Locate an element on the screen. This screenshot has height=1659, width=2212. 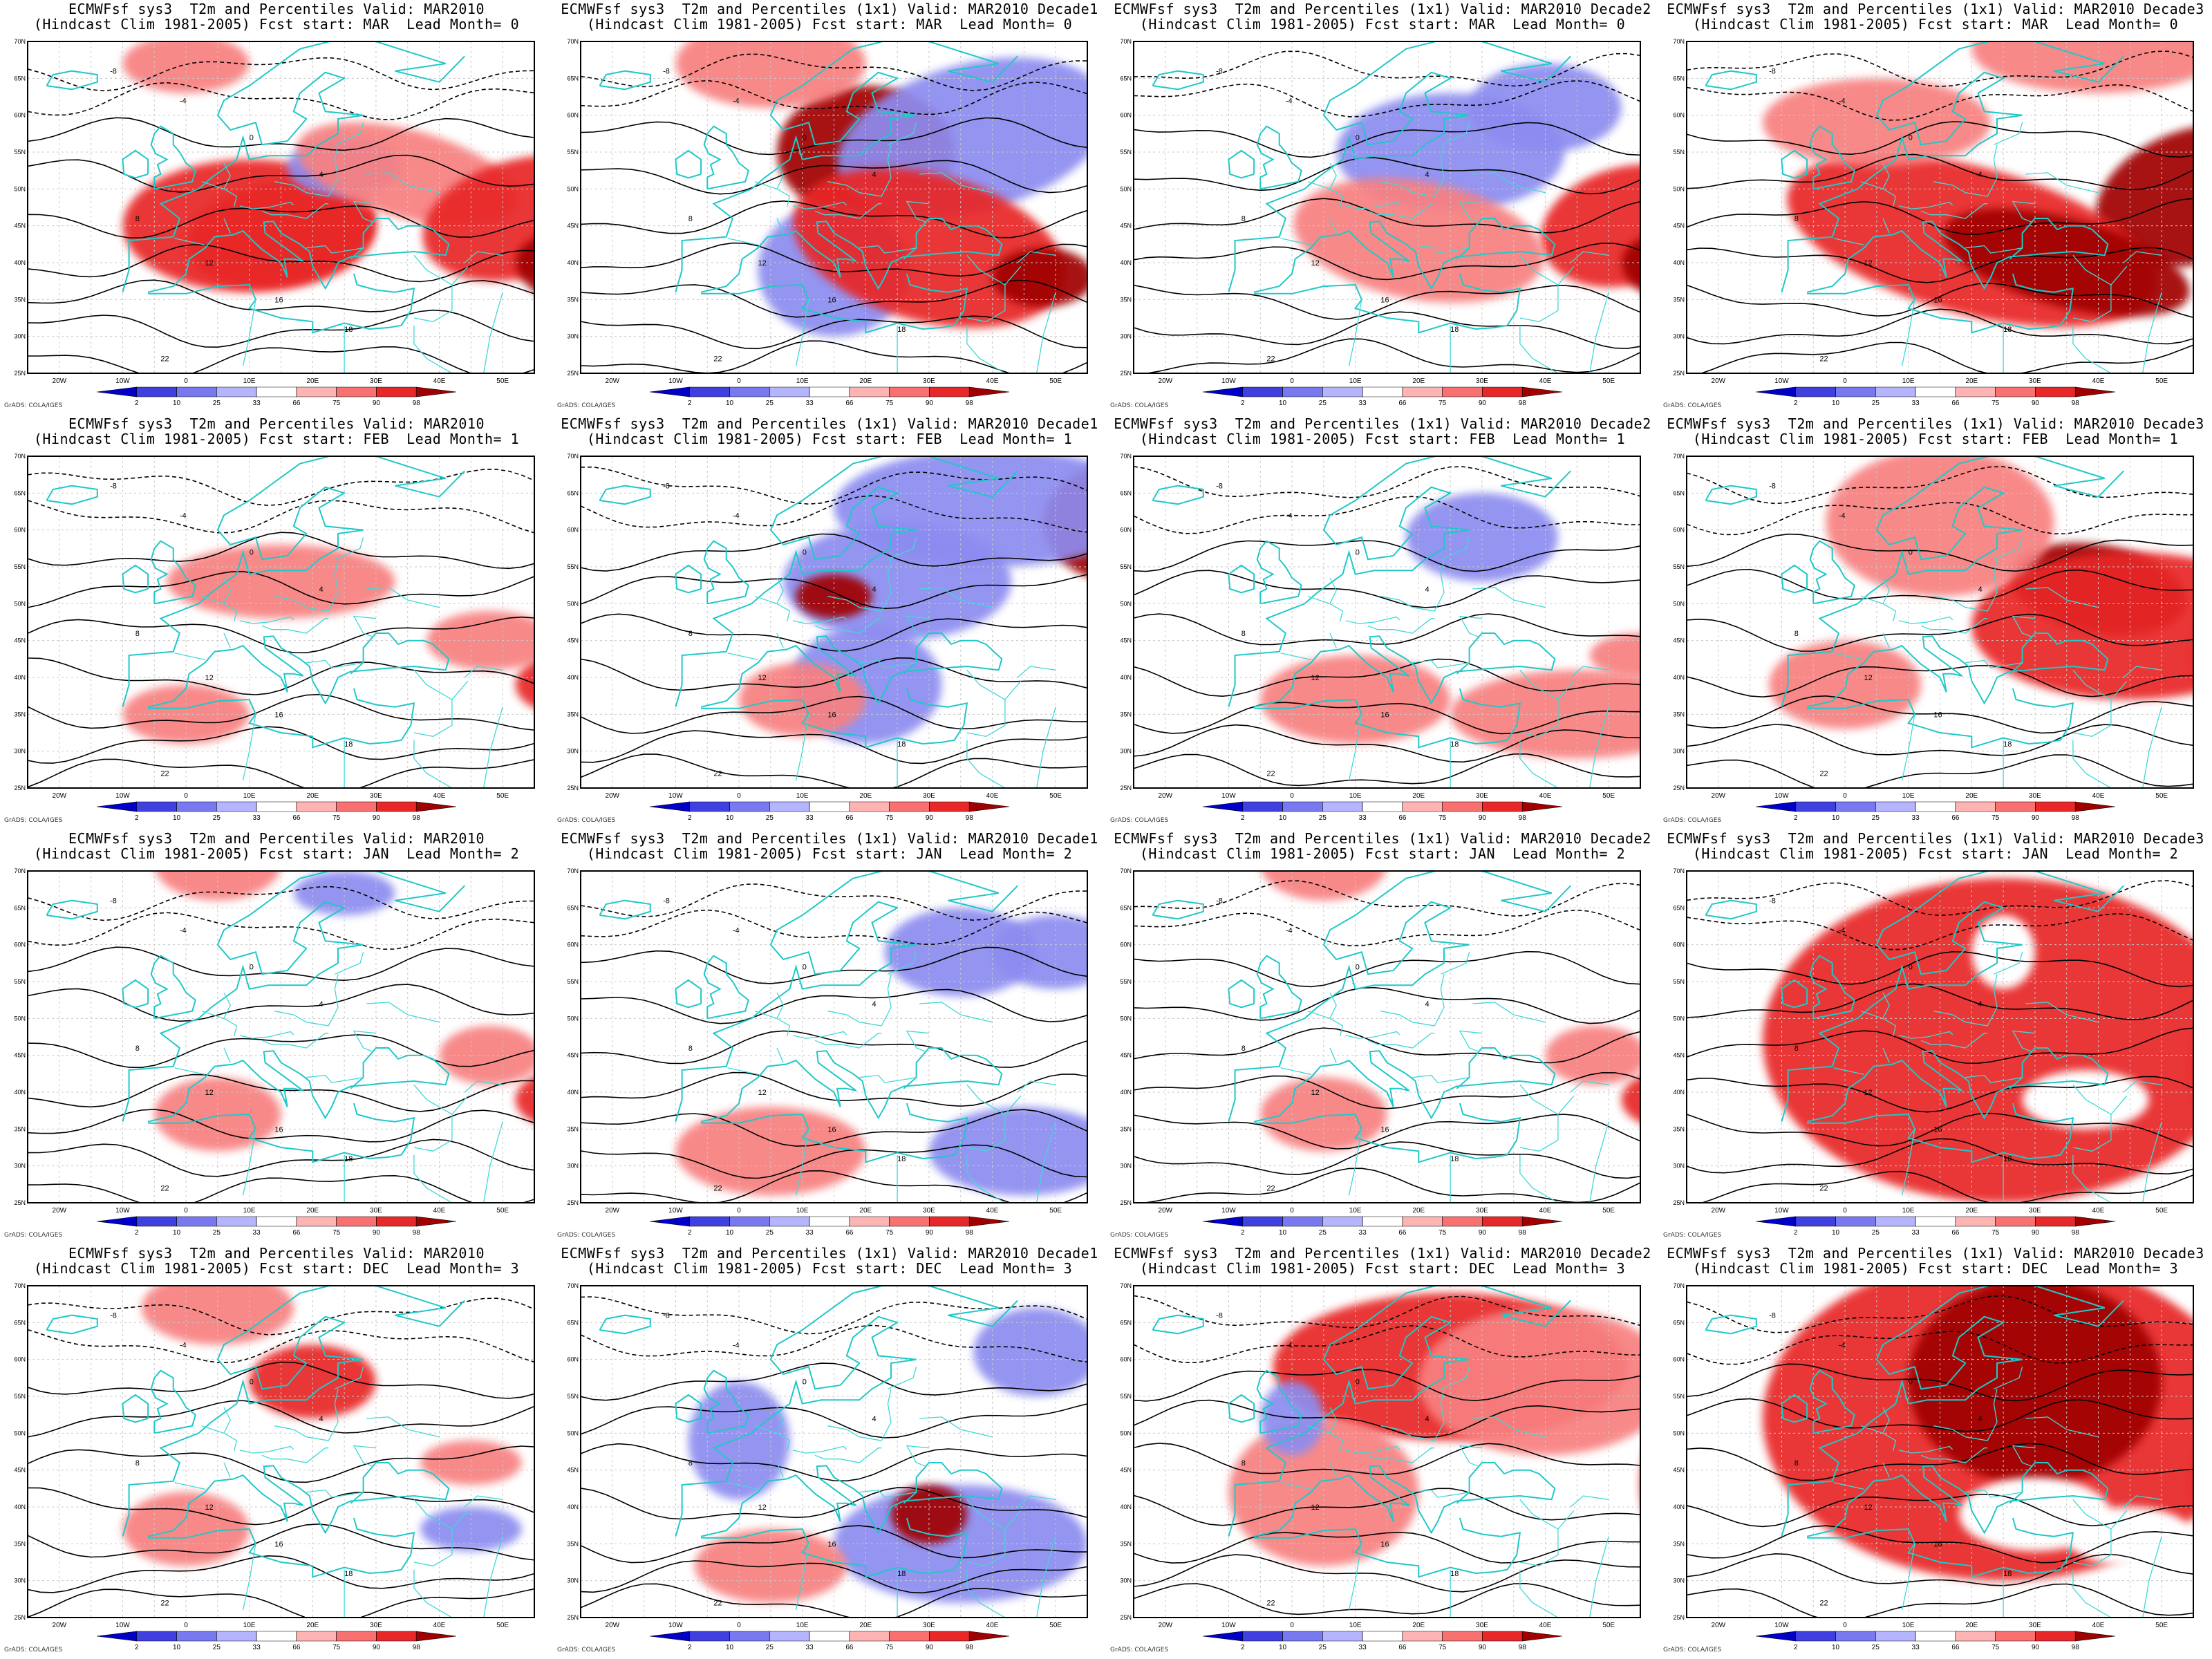
contour-label: 22 is located at coordinates (164, 1604).